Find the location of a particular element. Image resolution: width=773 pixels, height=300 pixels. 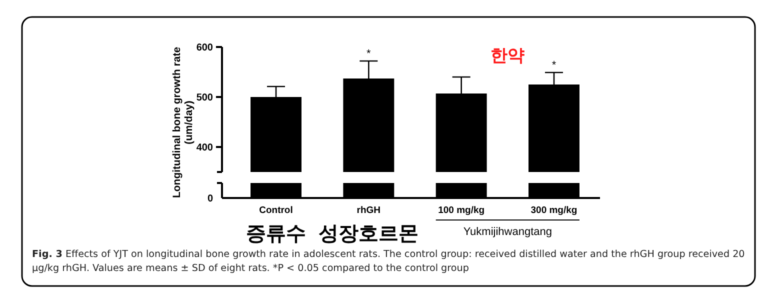

x-tick-label: 100 mg/kg is located at coordinates (461, 210).